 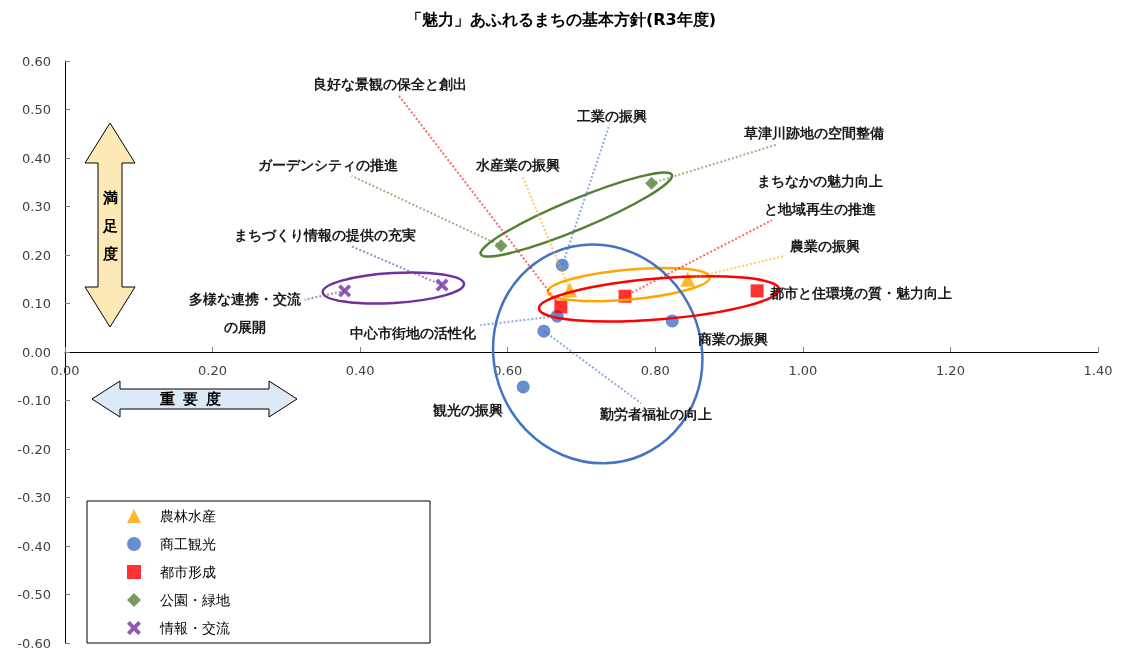 I want to click on annotation: 観光の振興, so click(x=468, y=409).